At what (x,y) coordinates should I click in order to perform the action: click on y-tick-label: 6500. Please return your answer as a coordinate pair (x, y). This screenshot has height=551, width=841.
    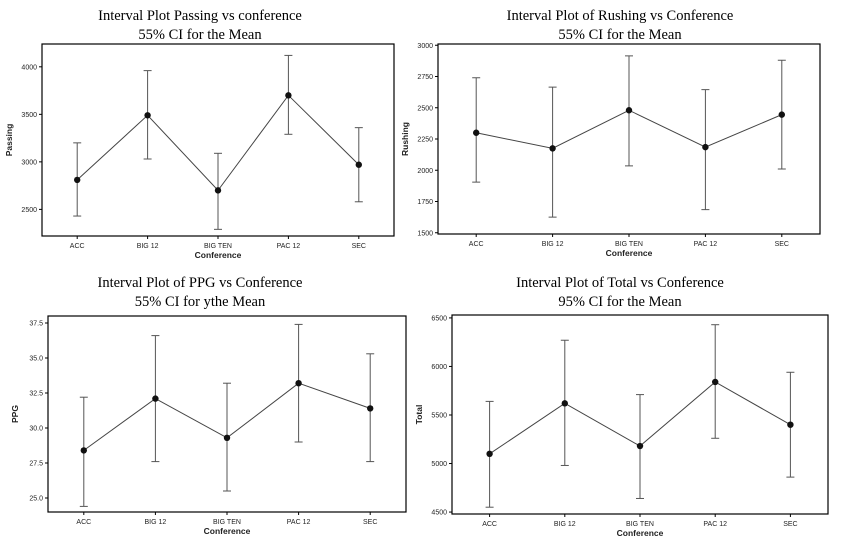
    Looking at the image, I should click on (439, 318).